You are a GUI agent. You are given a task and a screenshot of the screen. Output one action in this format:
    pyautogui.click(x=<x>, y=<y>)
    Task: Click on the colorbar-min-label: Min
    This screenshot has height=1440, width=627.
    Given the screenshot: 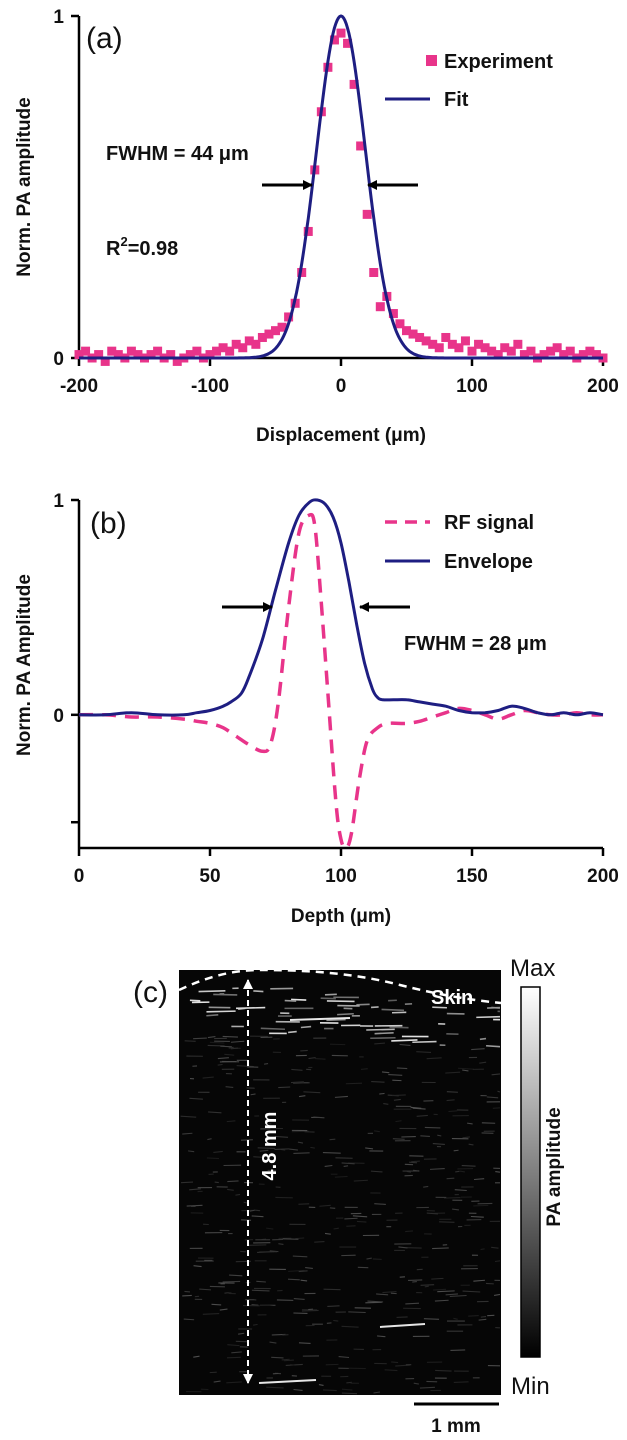 What is the action you would take?
    pyautogui.click(x=530, y=1386)
    